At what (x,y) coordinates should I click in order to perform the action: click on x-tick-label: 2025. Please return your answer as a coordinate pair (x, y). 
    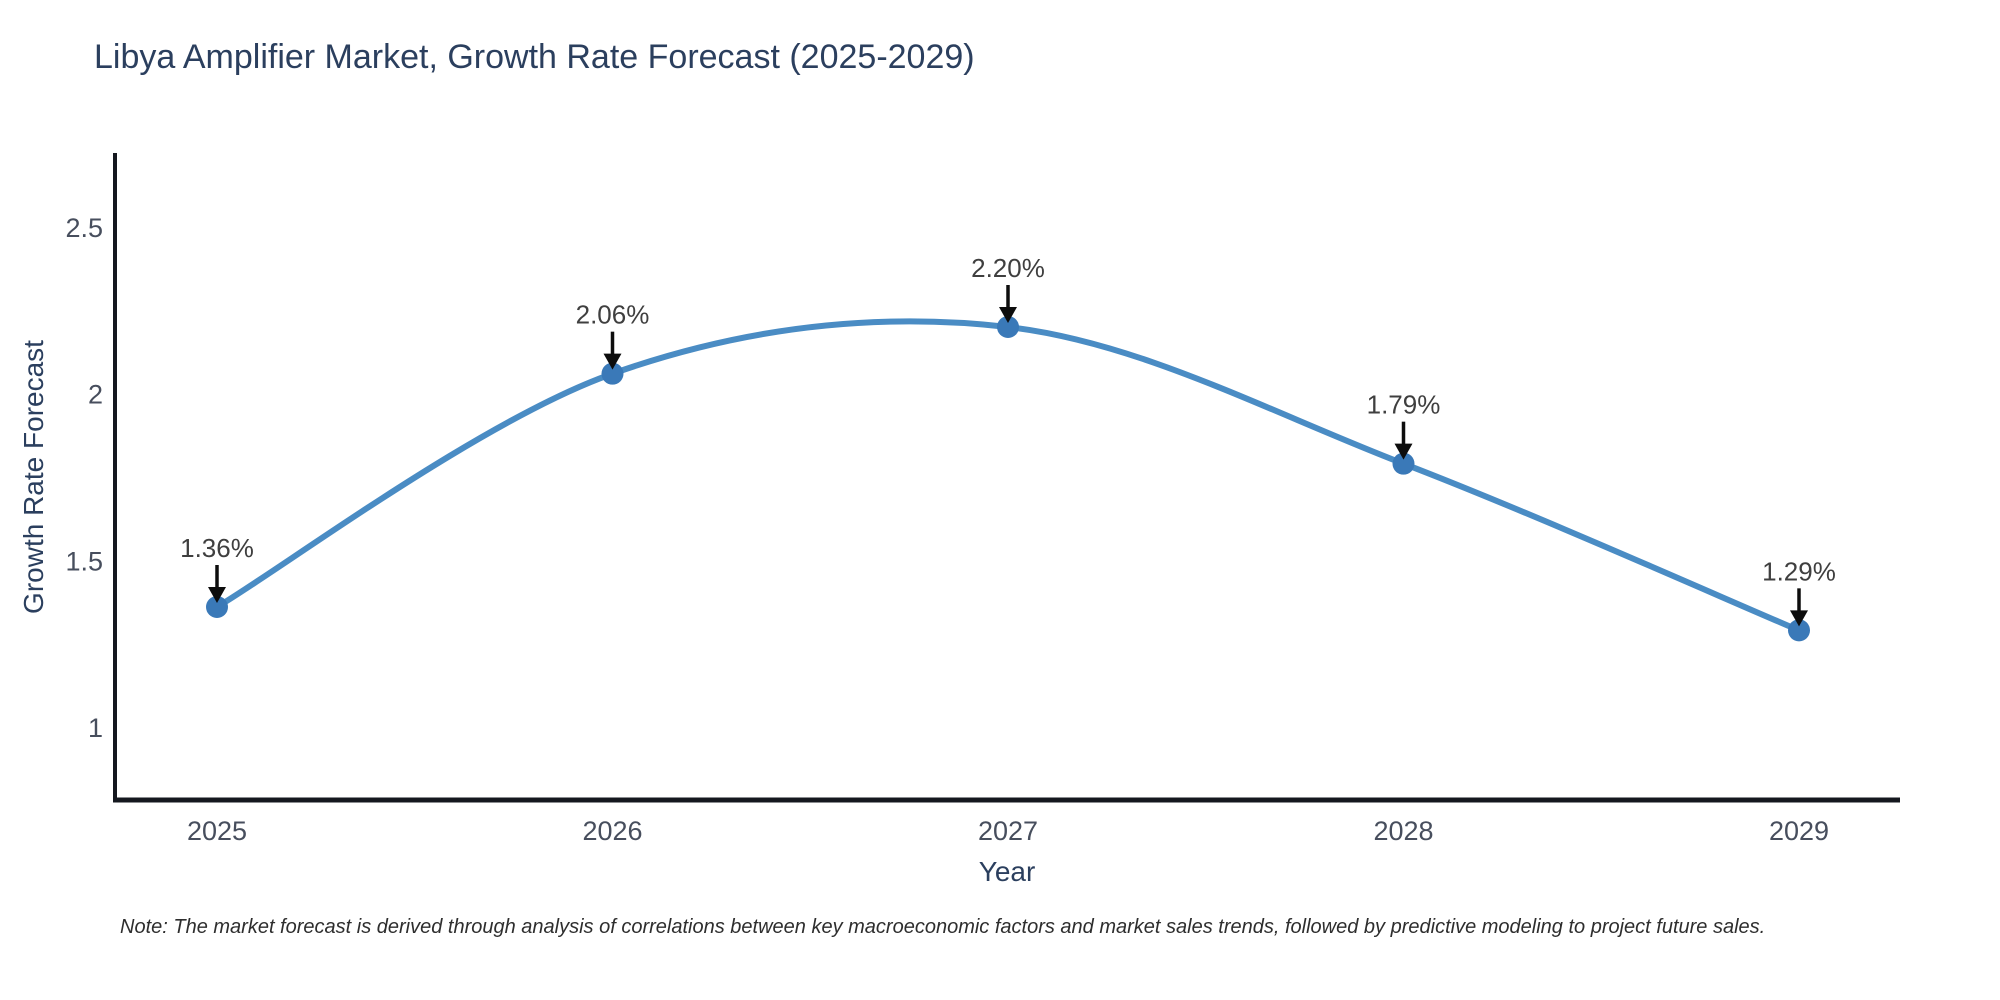
    Looking at the image, I should click on (217, 831).